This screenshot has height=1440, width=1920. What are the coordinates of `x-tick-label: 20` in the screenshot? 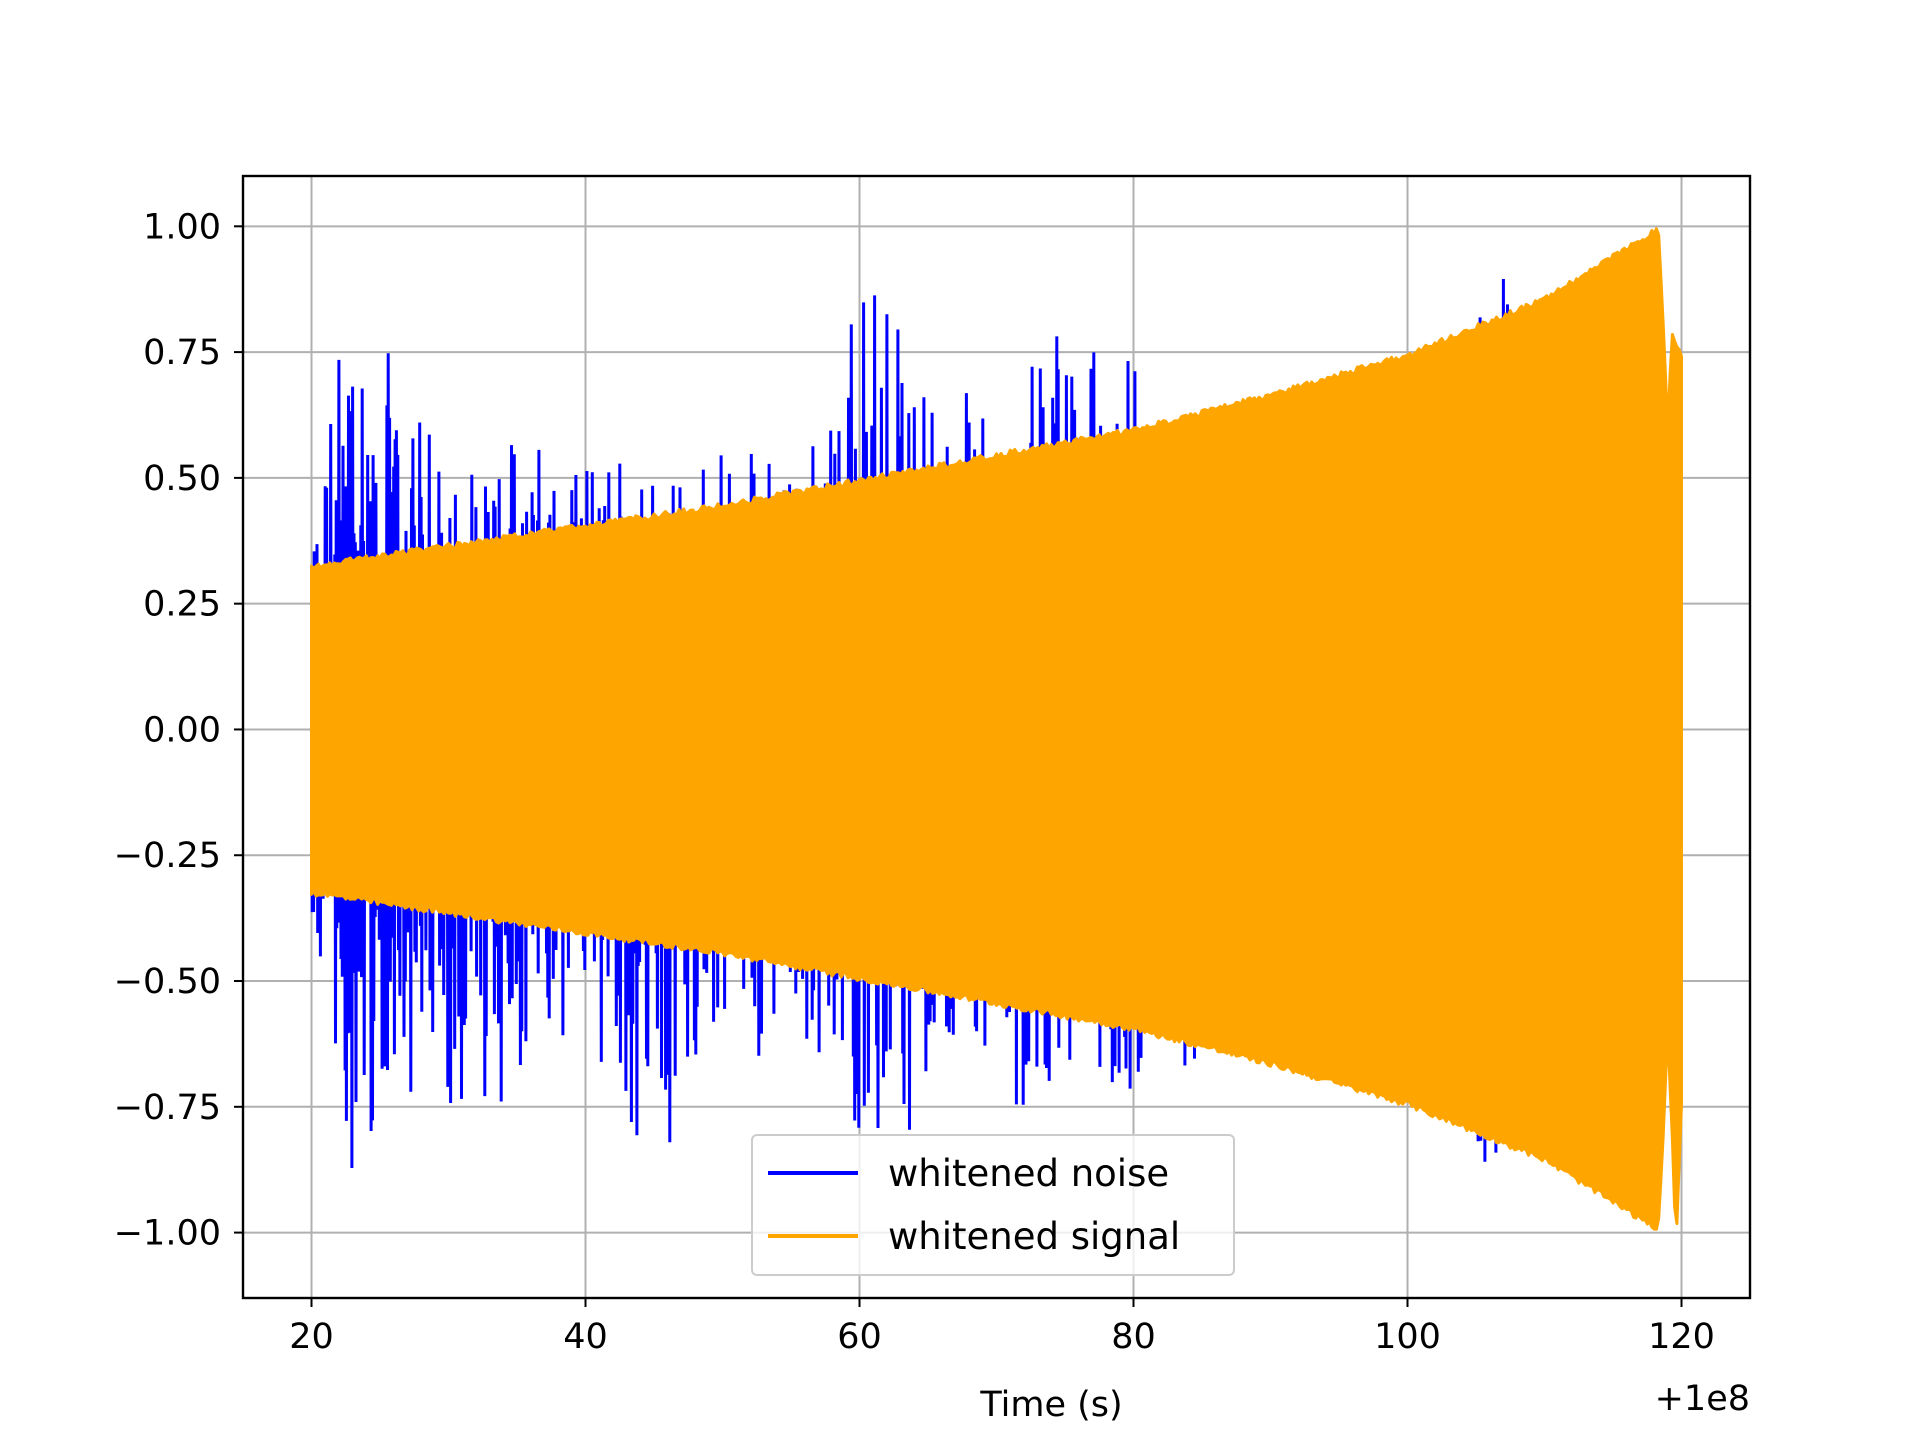 It's located at (311, 1337).